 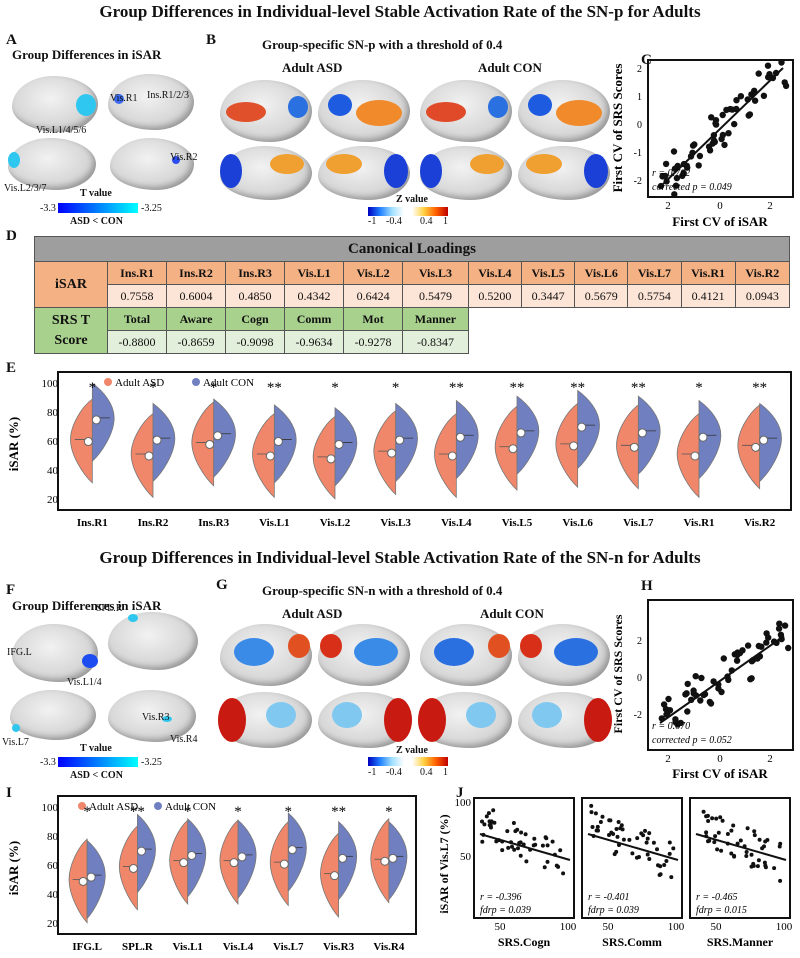 I want to click on c-ytick-3: 0, so click(x=639, y=125).